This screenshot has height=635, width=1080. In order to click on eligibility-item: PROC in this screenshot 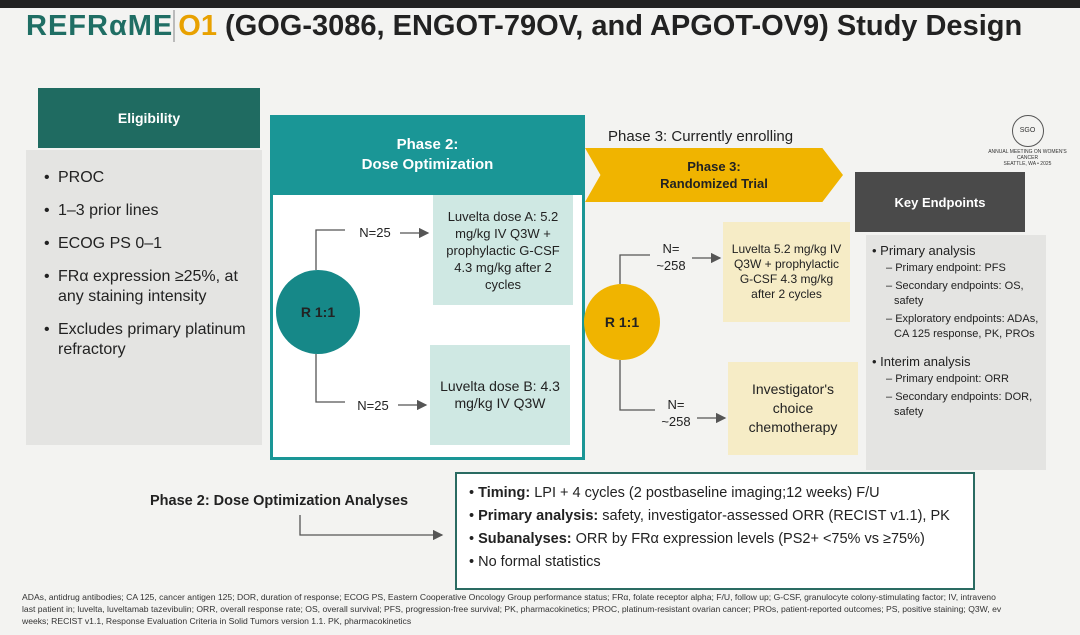, I will do `click(148, 178)`.